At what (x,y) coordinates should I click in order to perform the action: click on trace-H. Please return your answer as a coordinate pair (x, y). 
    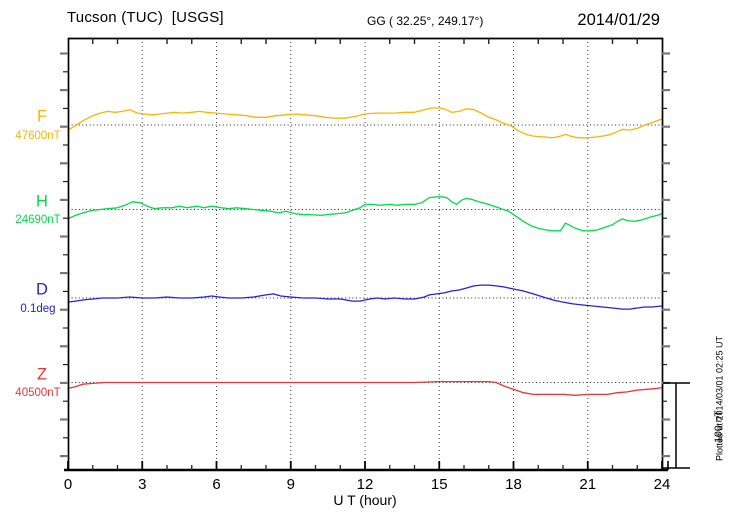
    Looking at the image, I should click on (365, 214).